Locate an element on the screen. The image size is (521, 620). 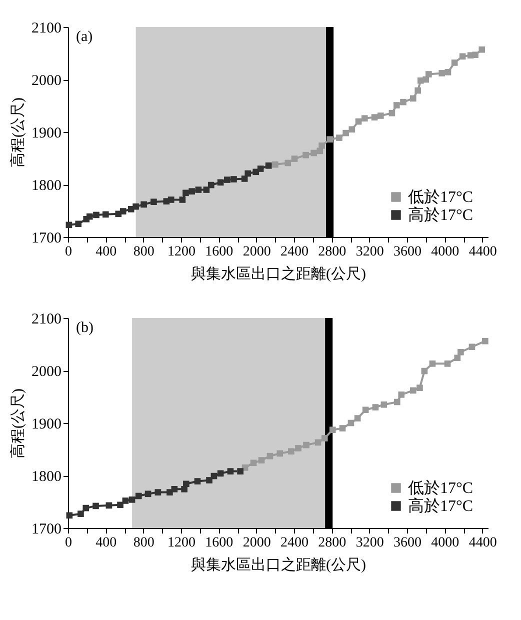
annotation: (b) is located at coordinates (85, 328).